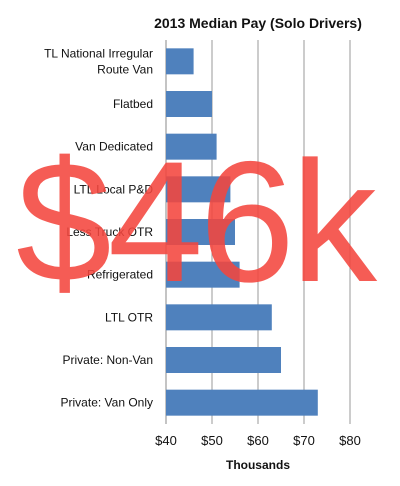 The height and width of the screenshot is (486, 400). Describe the element at coordinates (114, 189) in the screenshot. I see `category-label: LTL Local P&D` at that location.